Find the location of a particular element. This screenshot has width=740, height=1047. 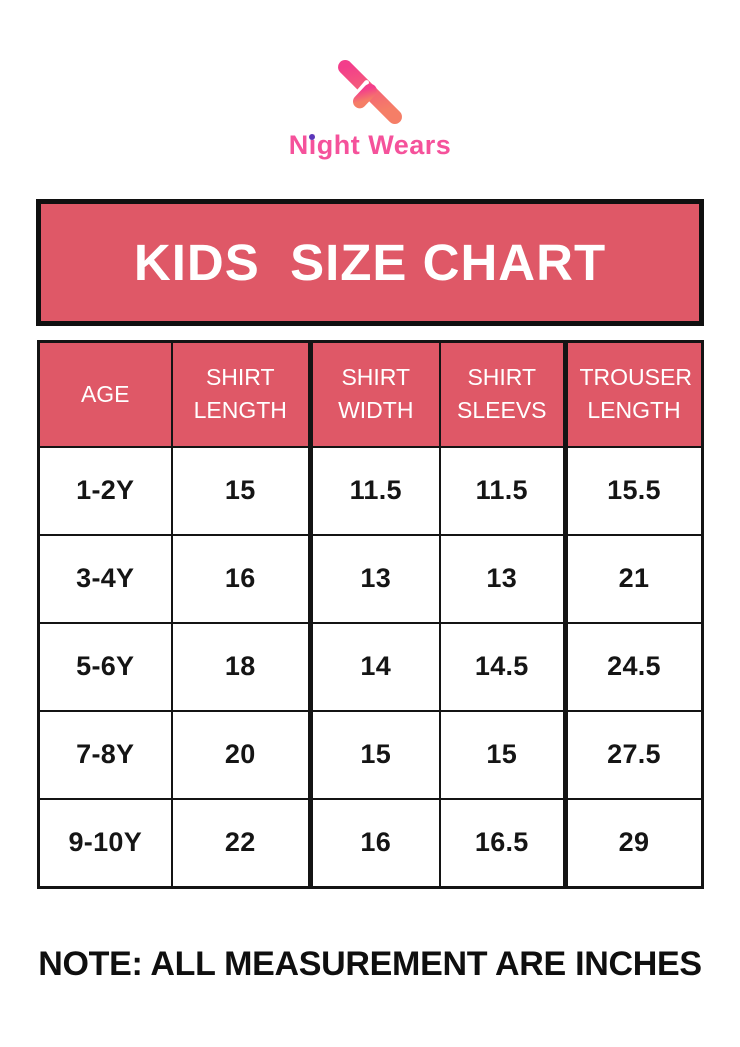

night-wears-logo-icon is located at coordinates (370, 92).